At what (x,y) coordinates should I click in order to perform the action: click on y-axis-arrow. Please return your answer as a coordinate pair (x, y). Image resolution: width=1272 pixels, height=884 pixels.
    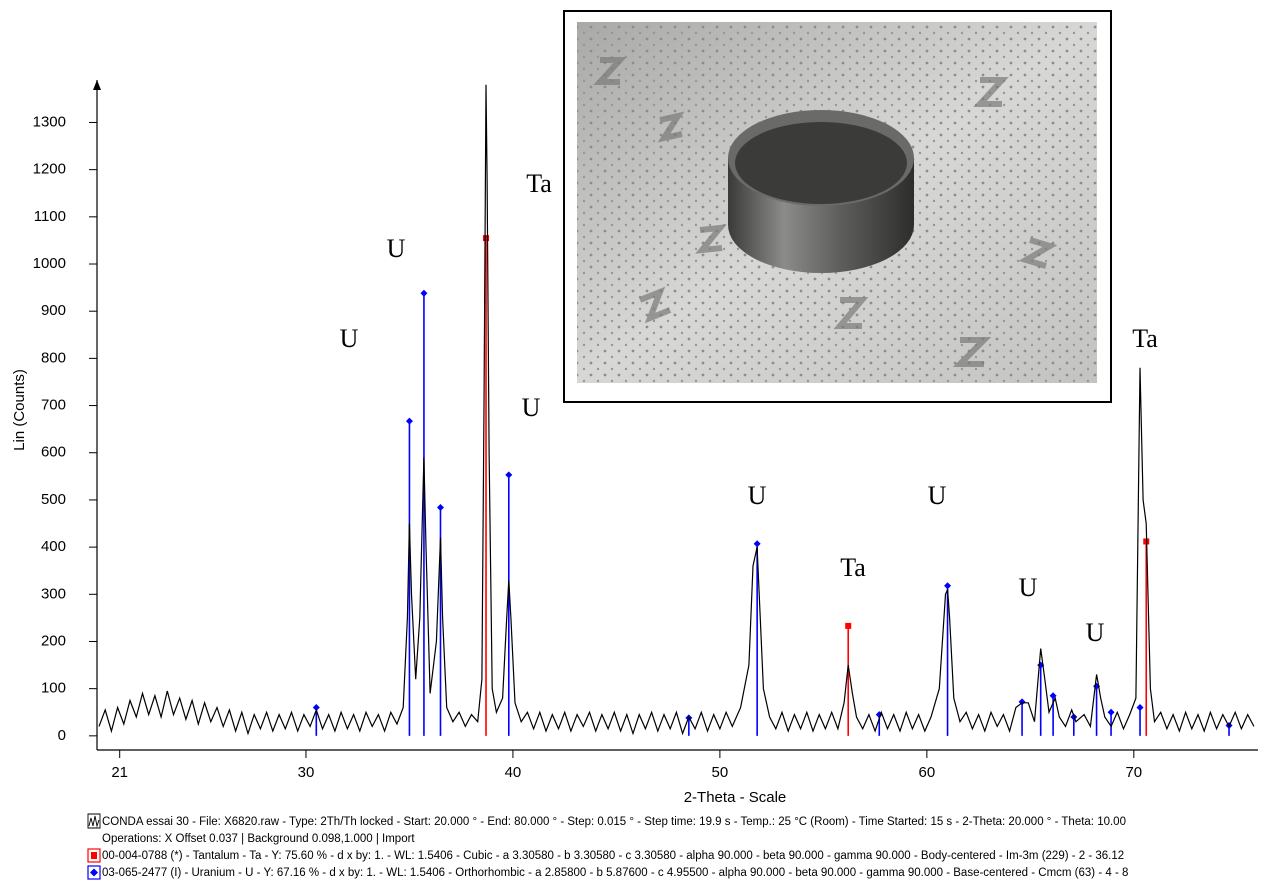
    Looking at the image, I should click on (97, 85).